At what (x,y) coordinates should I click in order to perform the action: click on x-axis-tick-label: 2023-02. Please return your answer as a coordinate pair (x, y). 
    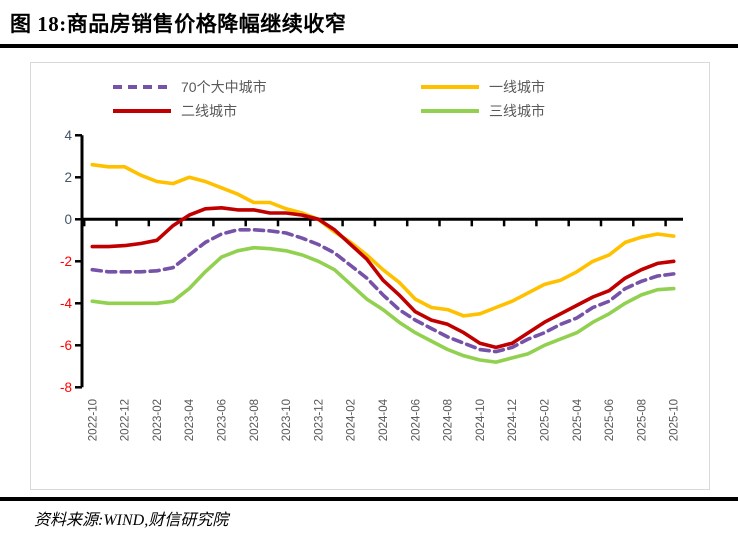
    Looking at the image, I should click on (158, 420).